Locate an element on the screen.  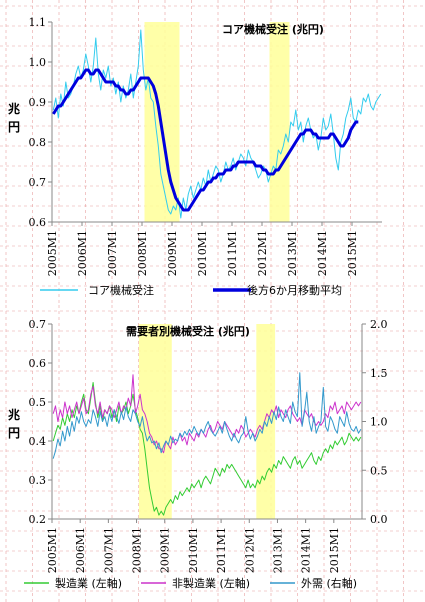
legend-label: 非製造業 (左軸) is located at coordinates (211, 583).